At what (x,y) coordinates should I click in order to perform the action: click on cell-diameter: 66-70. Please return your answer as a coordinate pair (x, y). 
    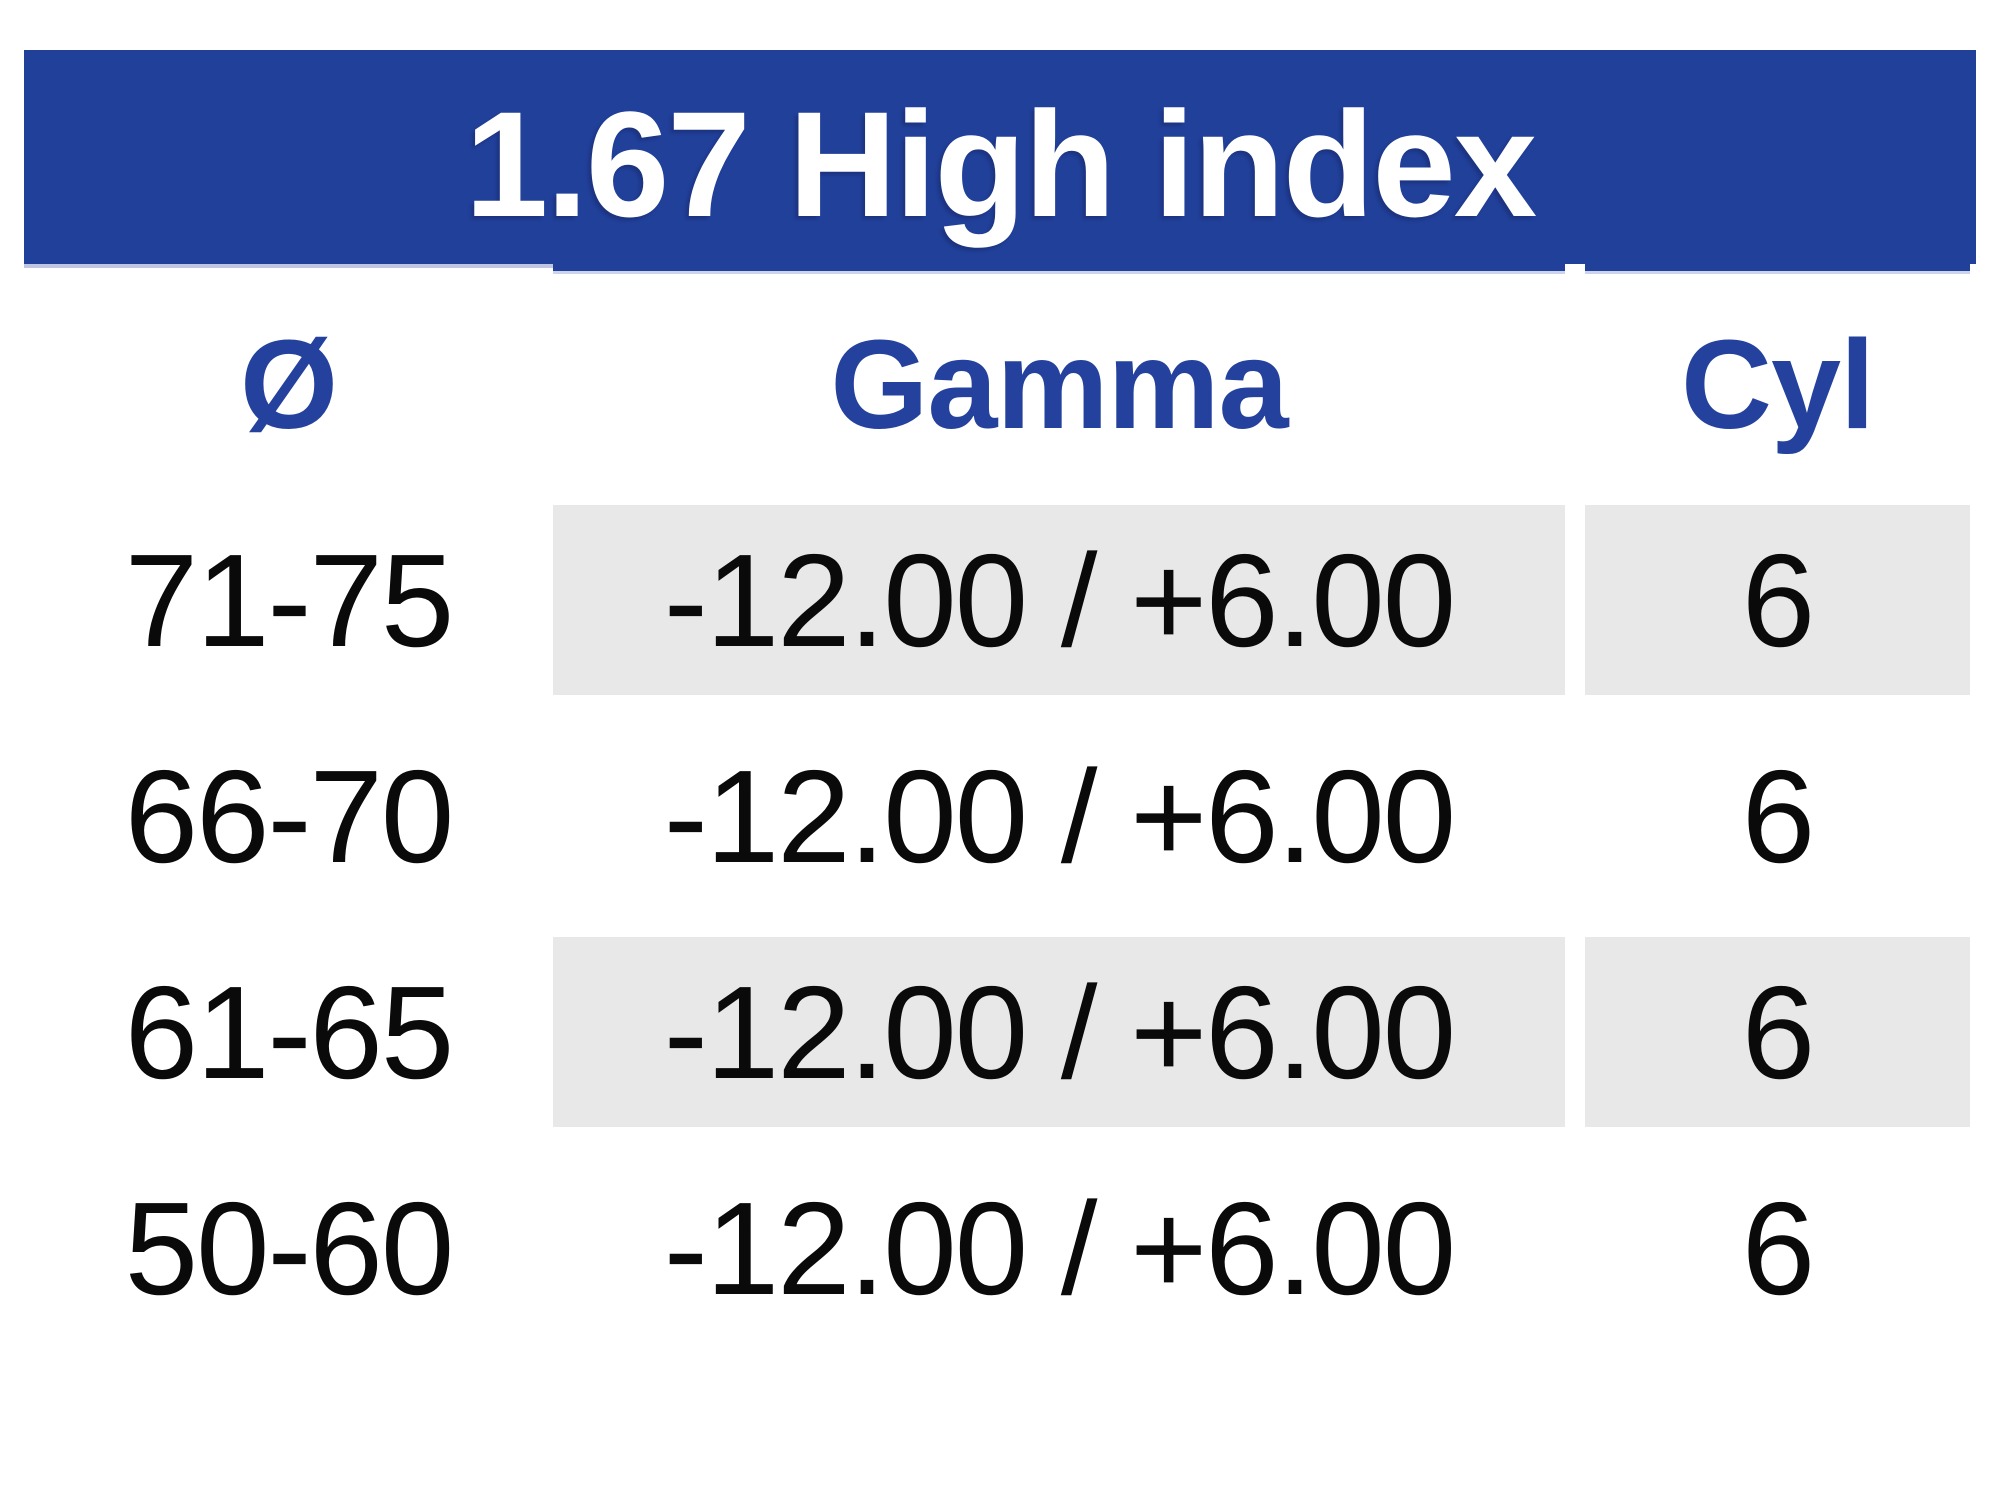
    Looking at the image, I should click on (289, 816).